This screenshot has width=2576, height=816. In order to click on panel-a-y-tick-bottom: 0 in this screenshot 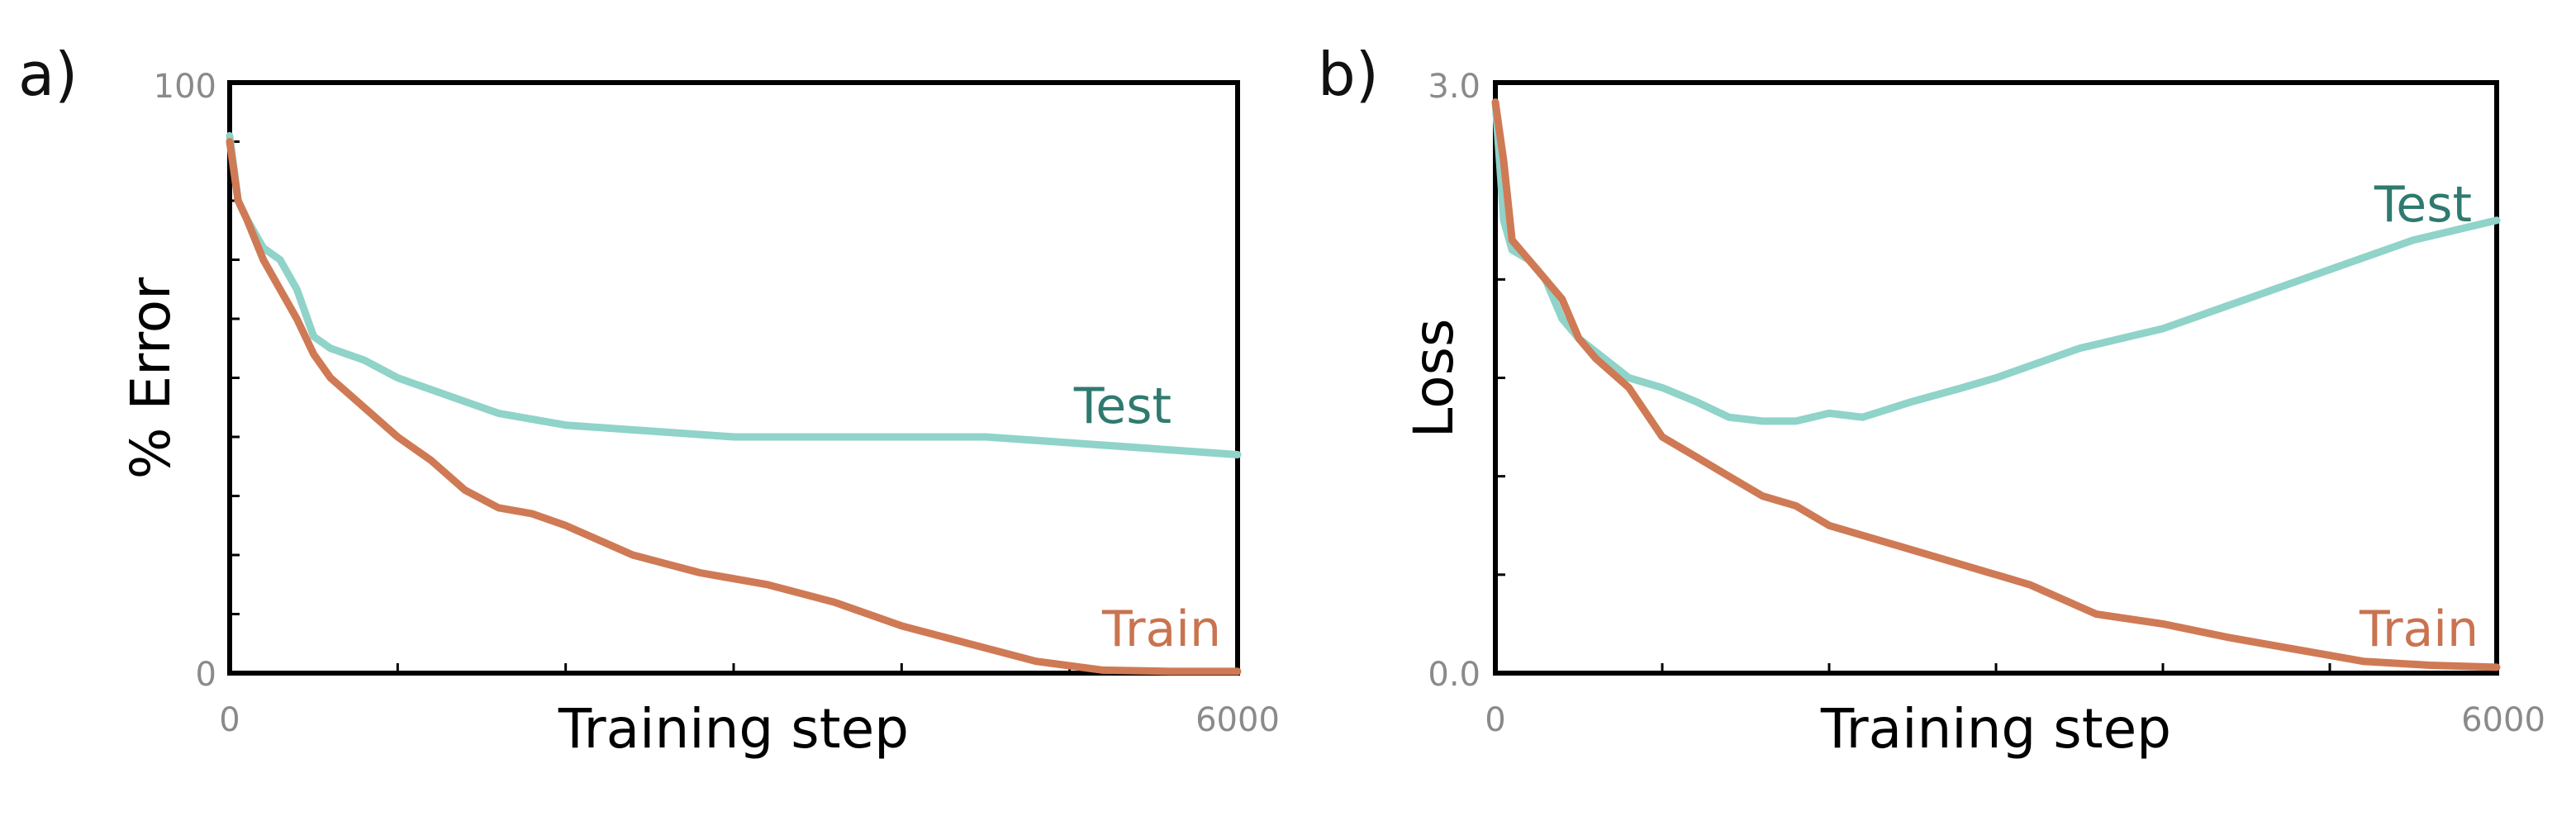, I will do `click(206, 675)`.